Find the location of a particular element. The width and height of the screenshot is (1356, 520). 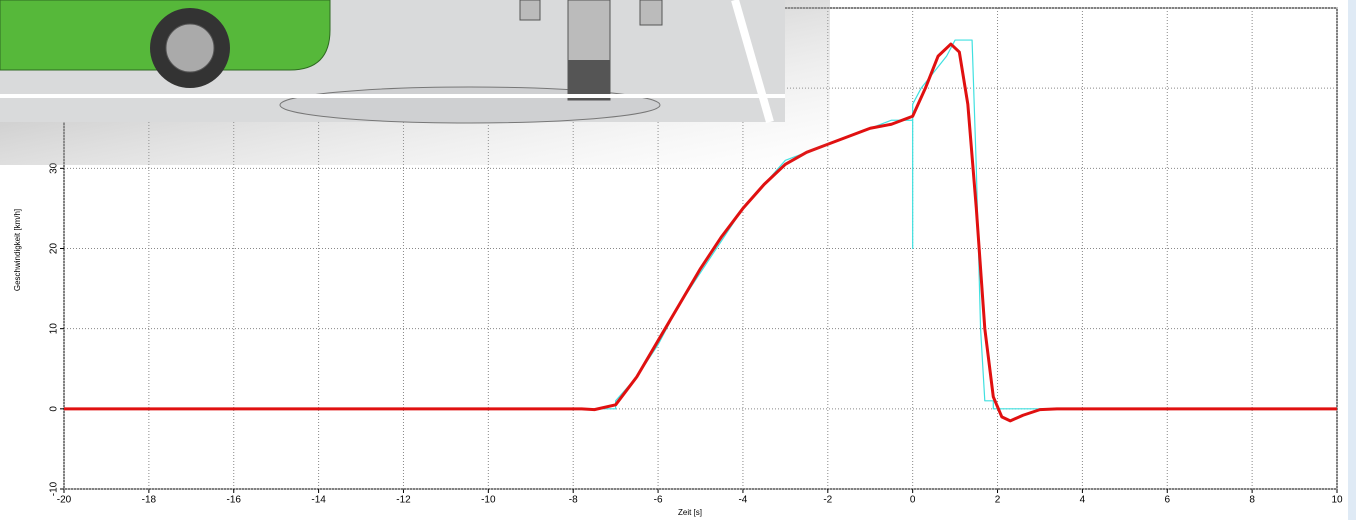

y-tick-label: 10 is located at coordinates (54, 329).